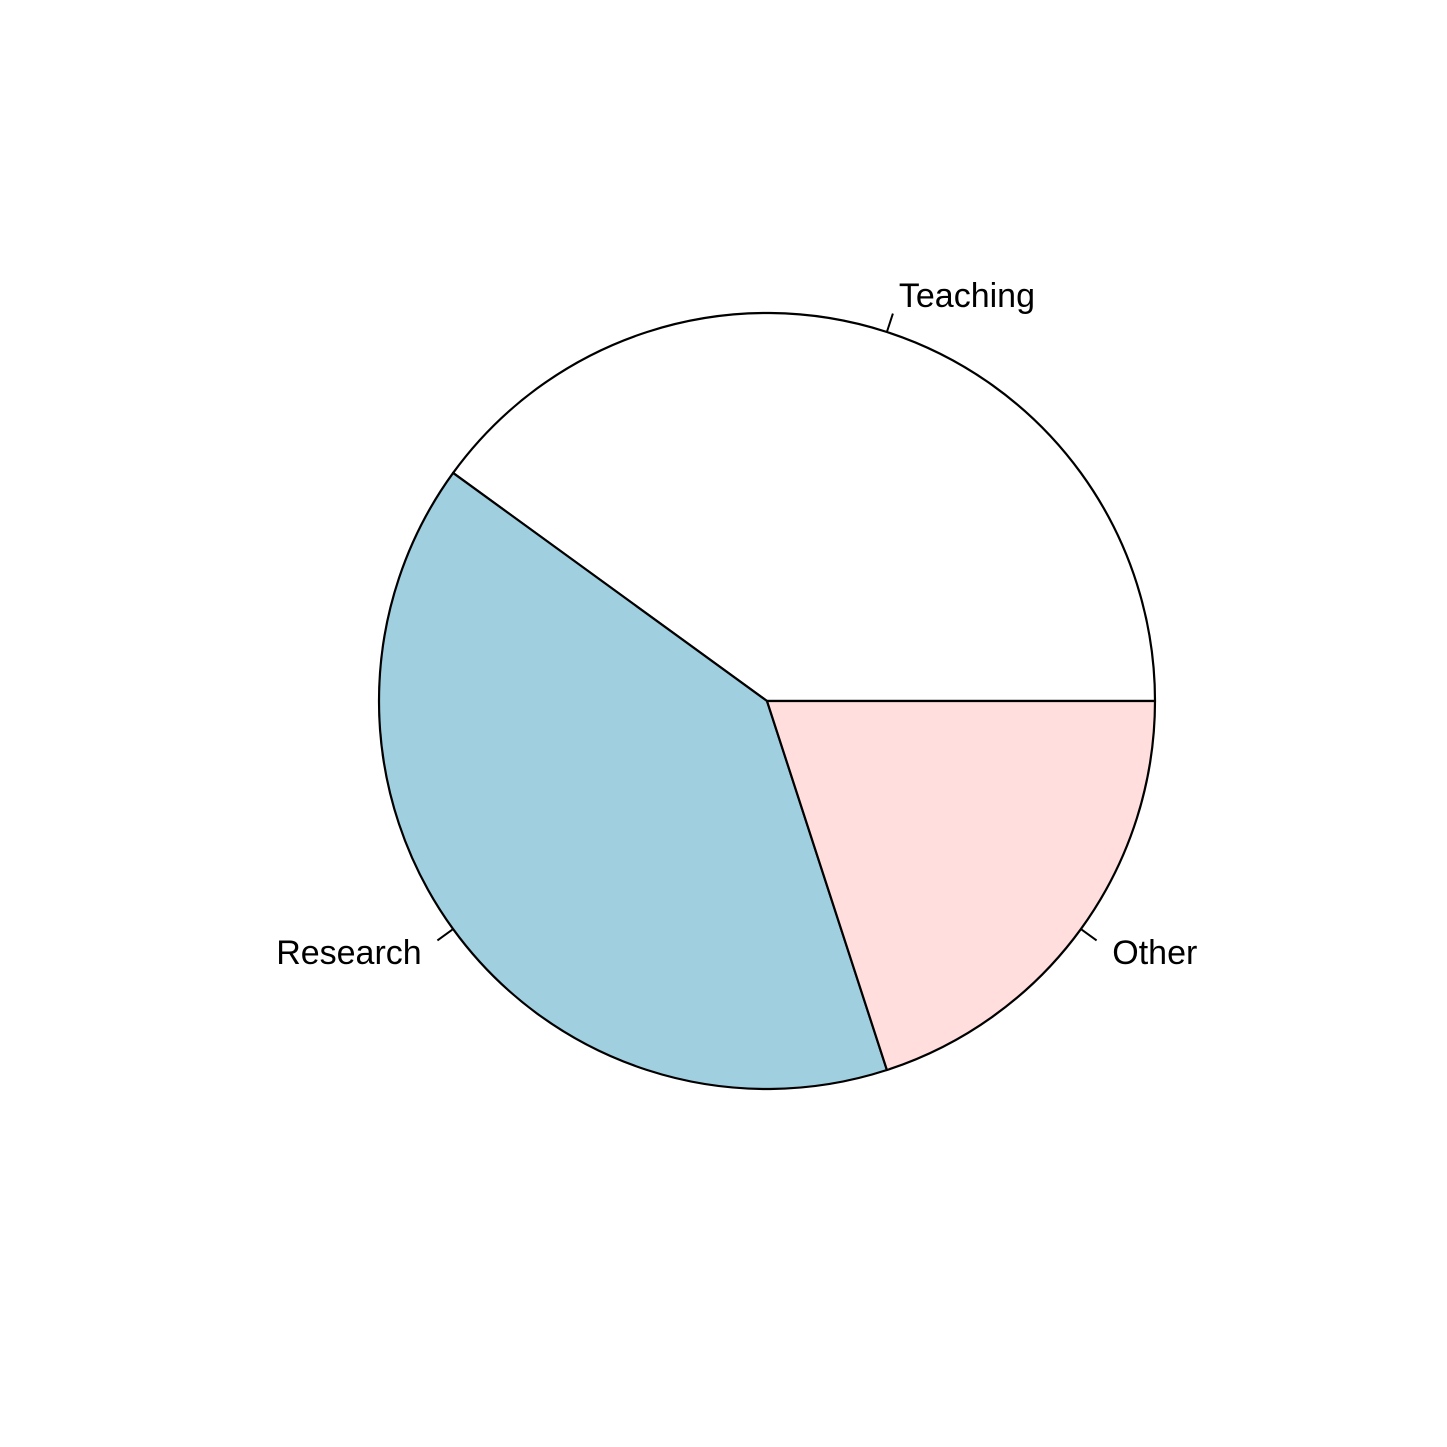 The width and height of the screenshot is (1447, 1447). What do you see at coordinates (889, 323) in the screenshot?
I see `leader-line-teaching` at bounding box center [889, 323].